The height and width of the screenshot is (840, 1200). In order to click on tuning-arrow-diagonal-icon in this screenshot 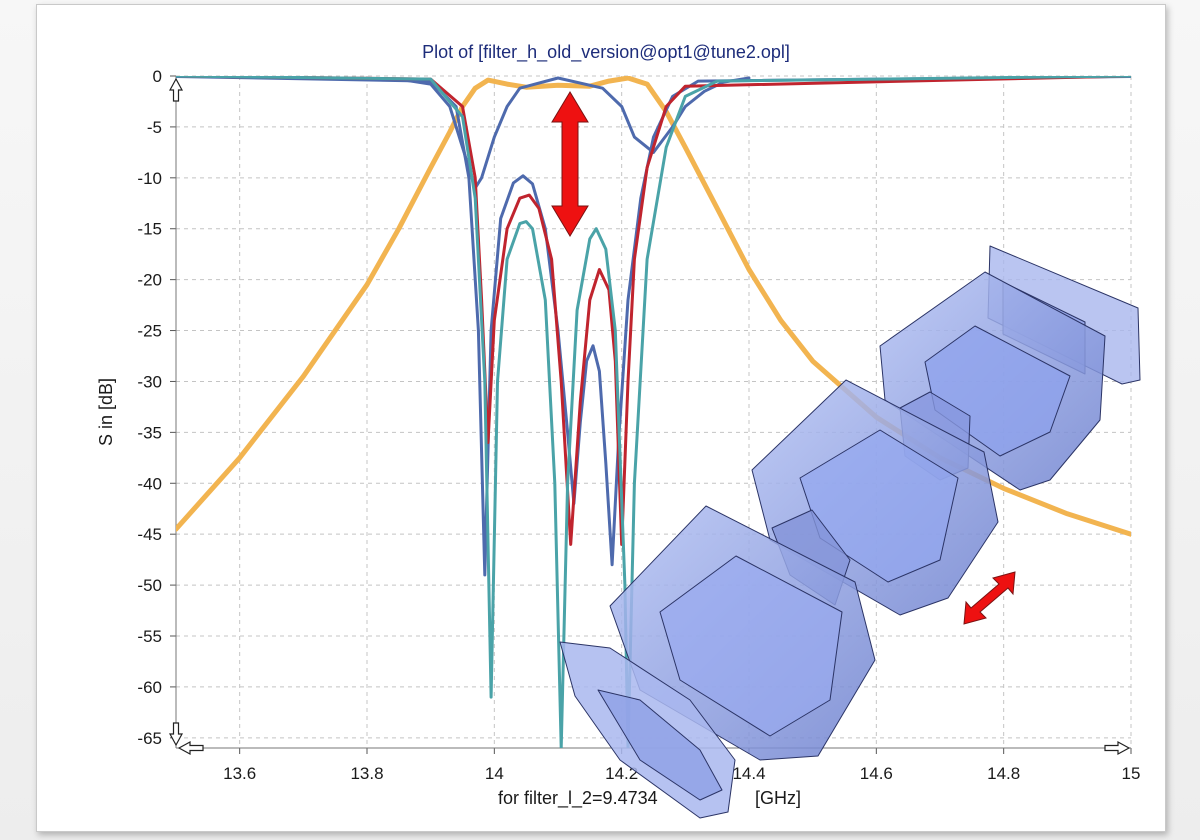, I will do `click(989, 598)`.